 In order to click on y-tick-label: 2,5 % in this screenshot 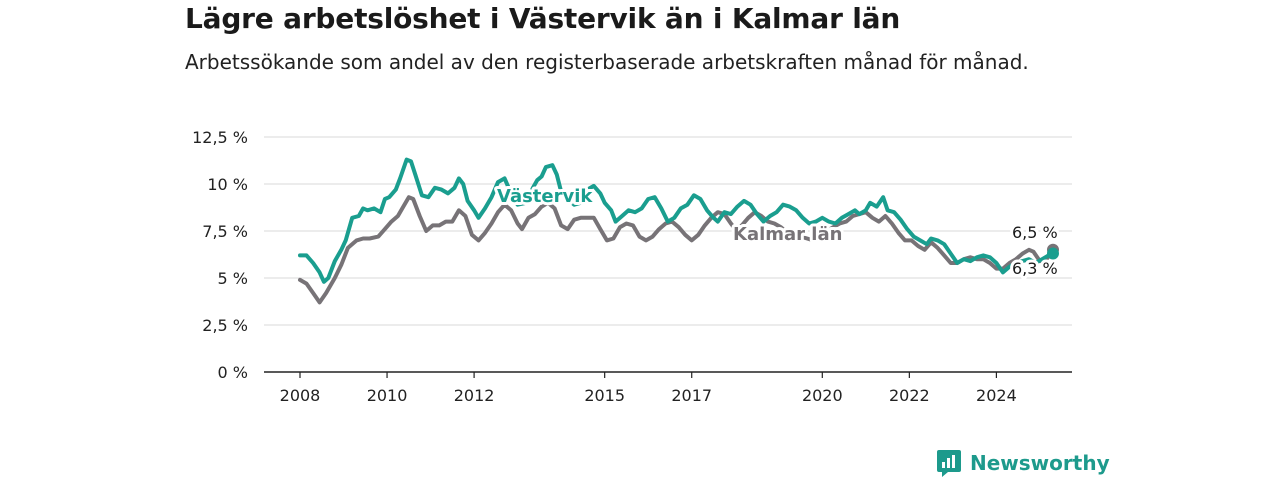, I will do `click(225, 325)`.